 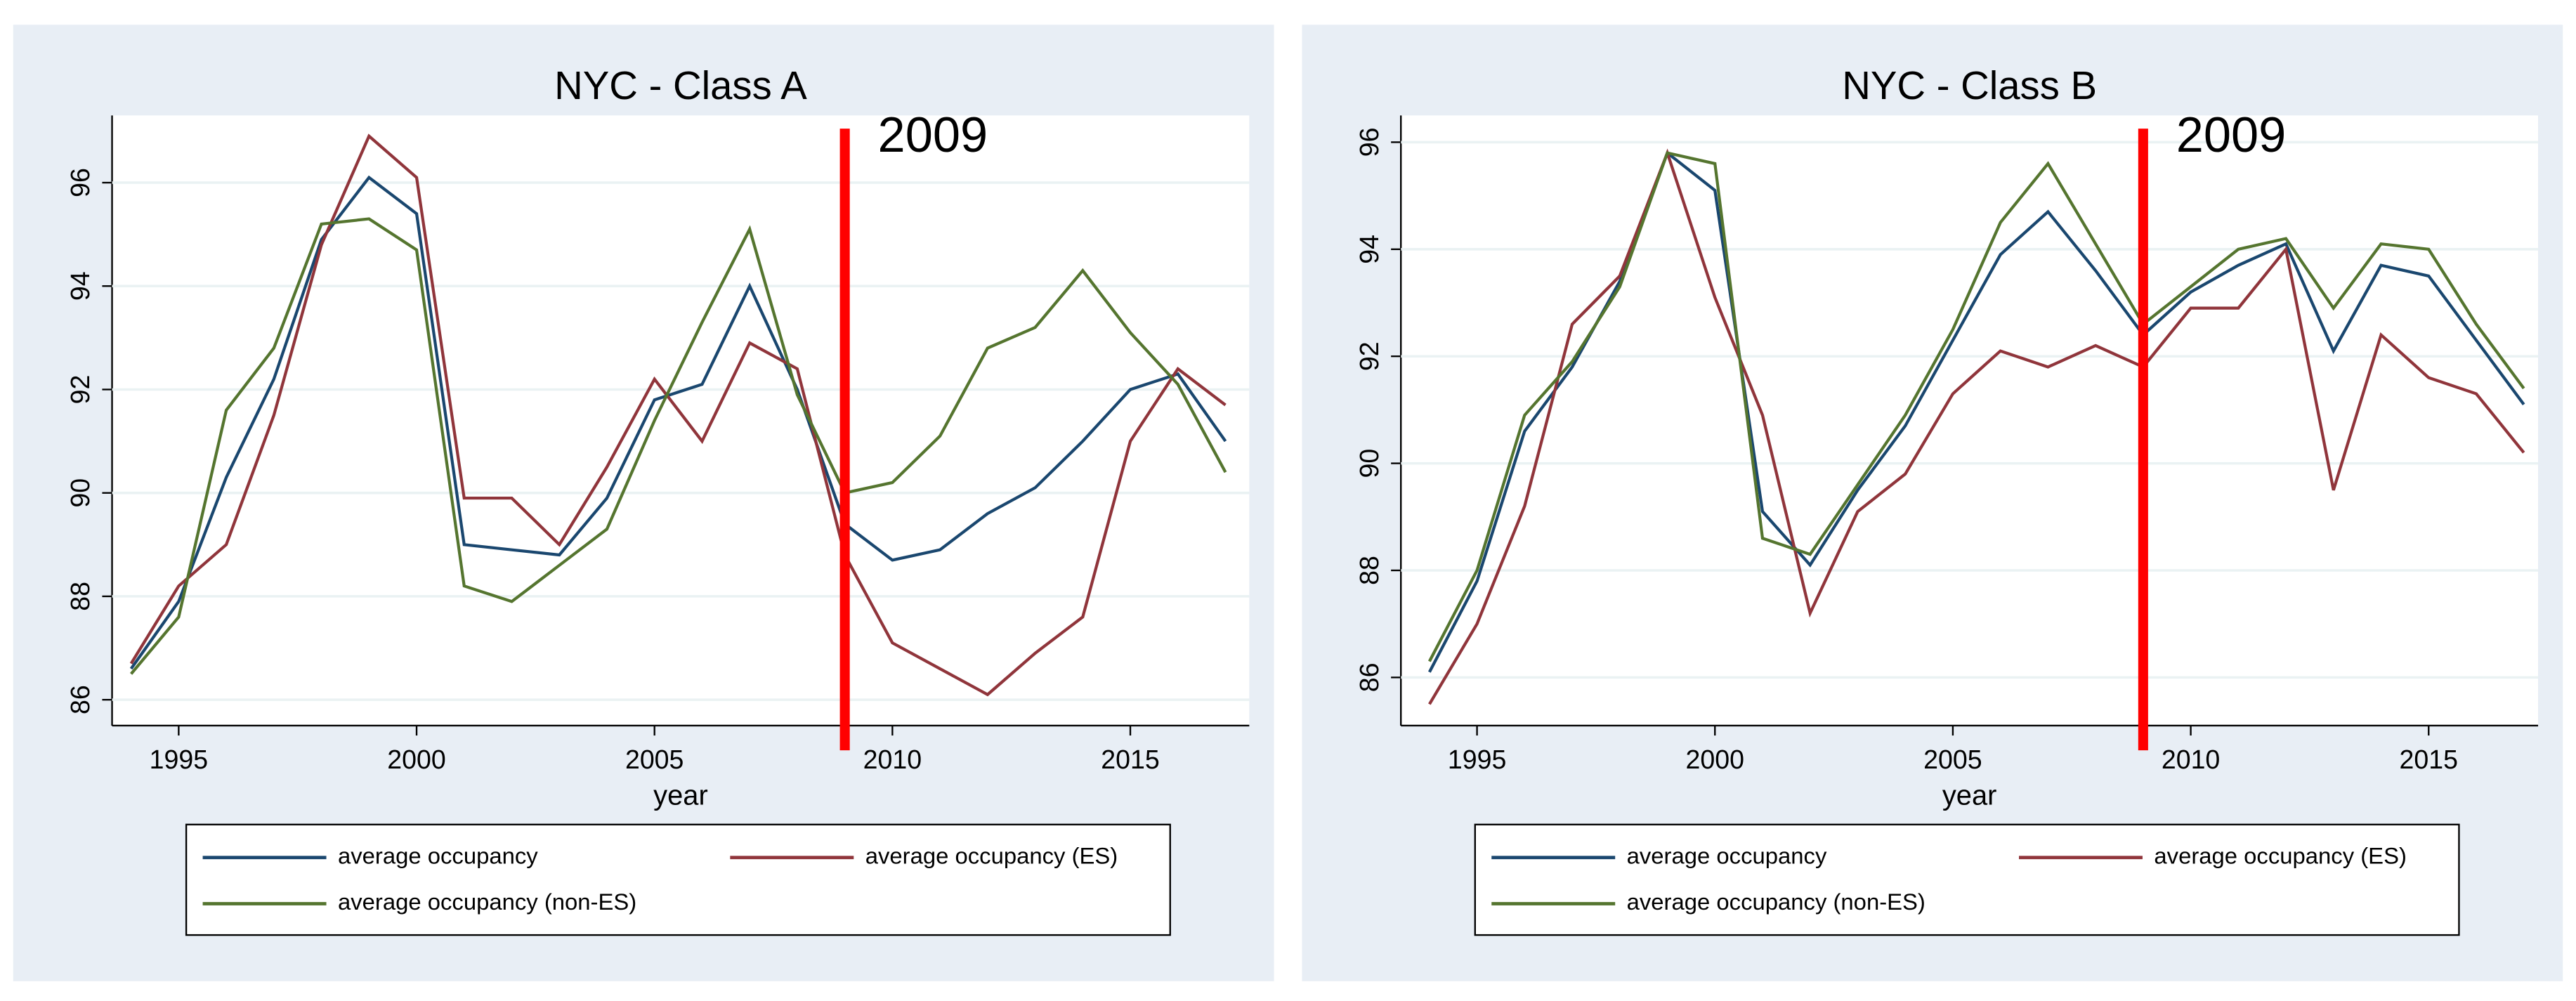 I want to click on chart-title: NYC - Class A, so click(x=681, y=85).